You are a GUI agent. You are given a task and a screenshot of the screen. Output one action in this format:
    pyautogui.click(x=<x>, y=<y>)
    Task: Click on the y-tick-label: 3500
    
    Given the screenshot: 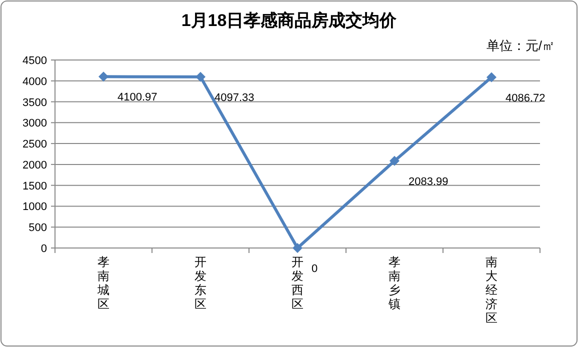 What is the action you would take?
    pyautogui.click(x=34, y=102)
    